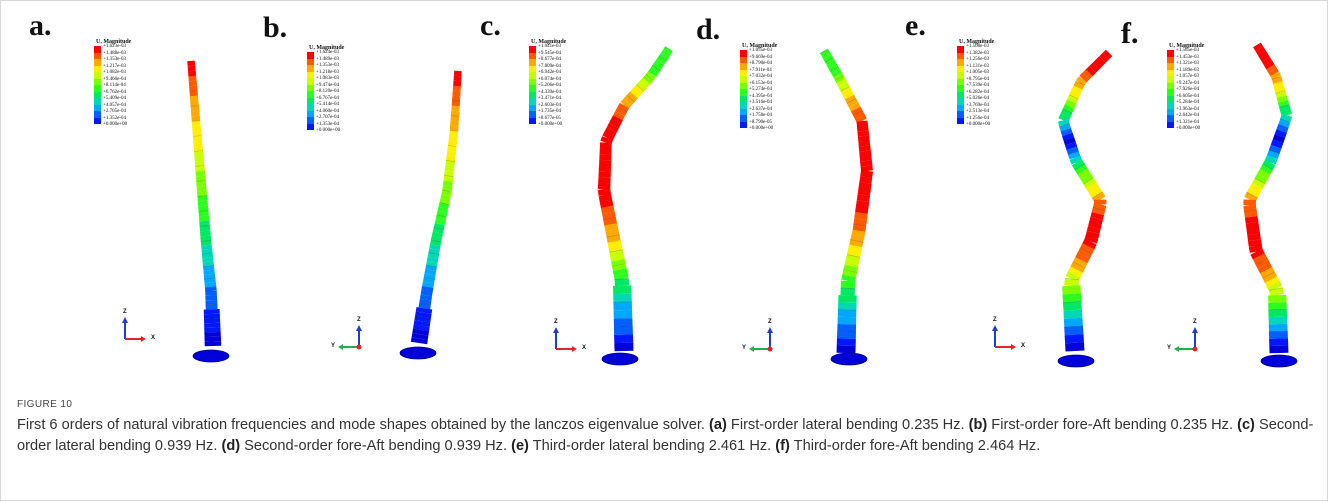 The width and height of the screenshot is (1328, 501). Describe the element at coordinates (556, 322) in the screenshot. I see `axis-label-up: Z` at that location.